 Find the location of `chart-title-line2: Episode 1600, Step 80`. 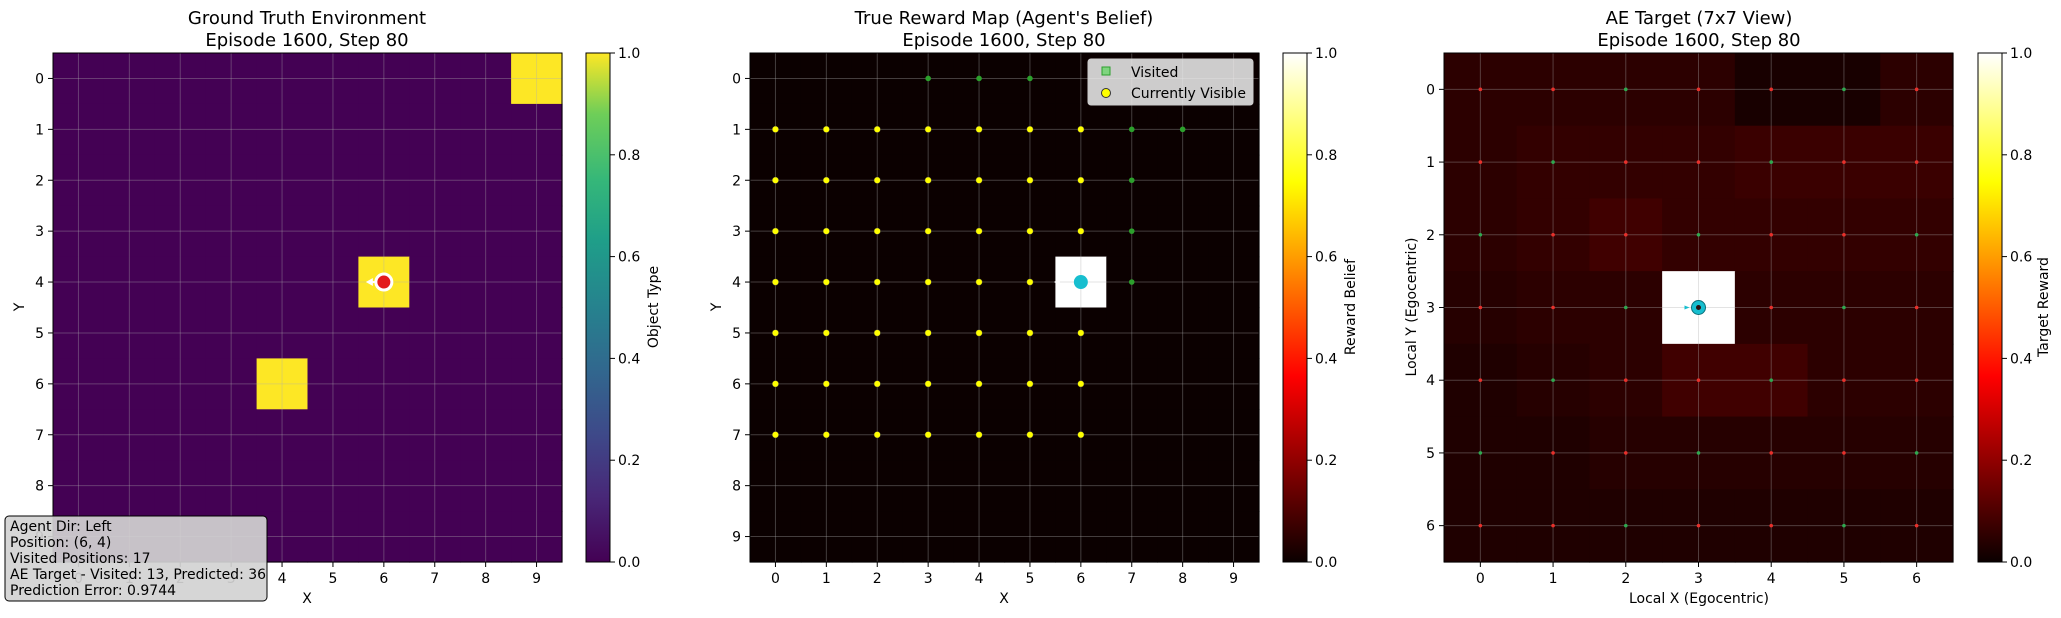

chart-title-line2: Episode 1600, Step 80 is located at coordinates (1003, 40).